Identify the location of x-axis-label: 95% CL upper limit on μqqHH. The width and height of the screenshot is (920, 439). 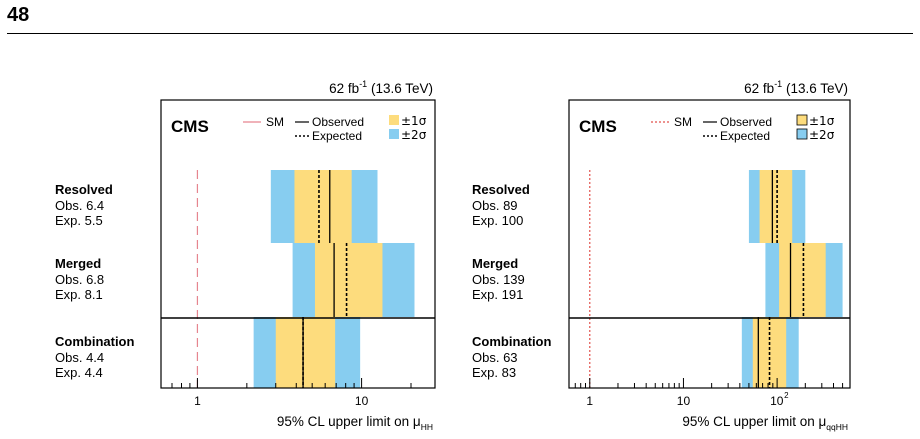
(765, 423).